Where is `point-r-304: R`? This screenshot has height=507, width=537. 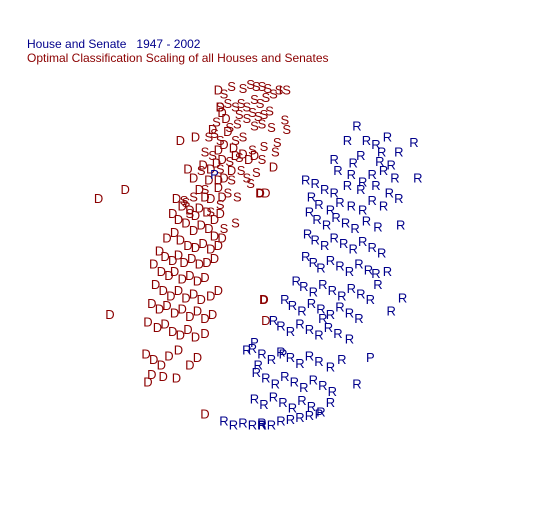
point-r-304: R is located at coordinates (299, 417).